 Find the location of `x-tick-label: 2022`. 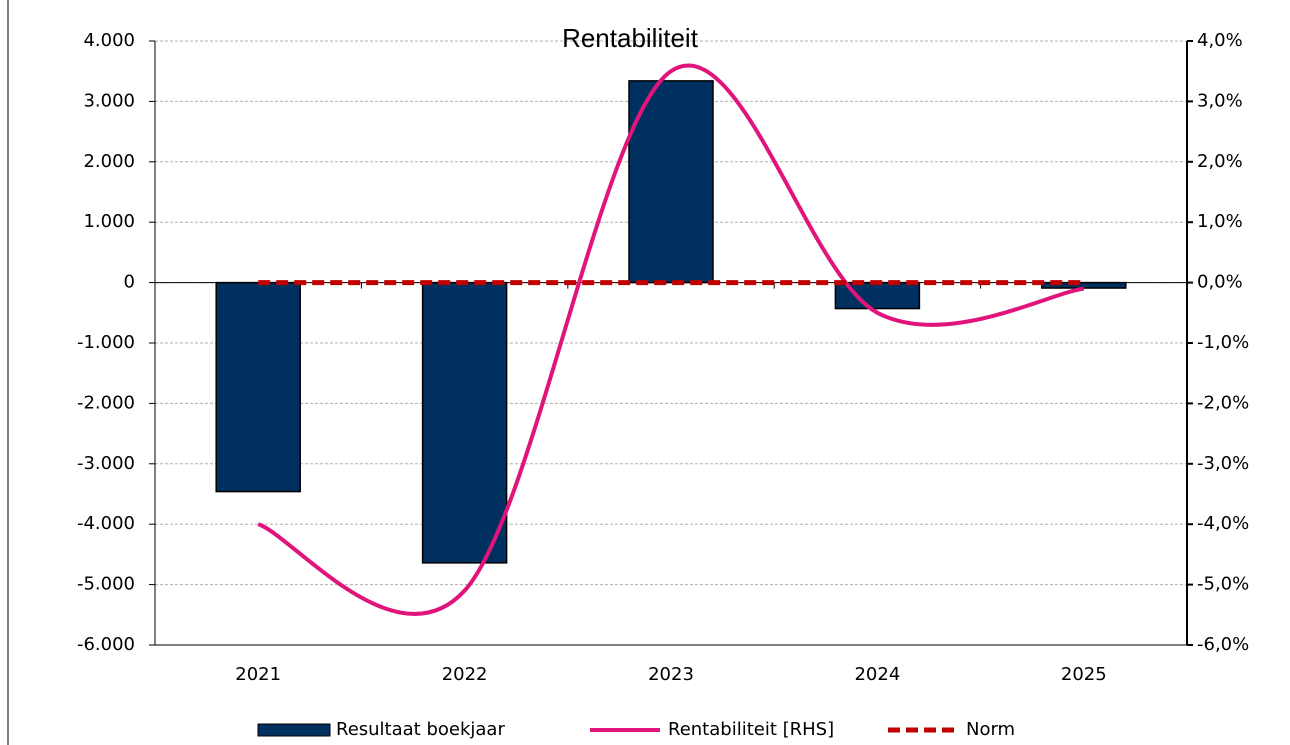

x-tick-label: 2022 is located at coordinates (465, 674).